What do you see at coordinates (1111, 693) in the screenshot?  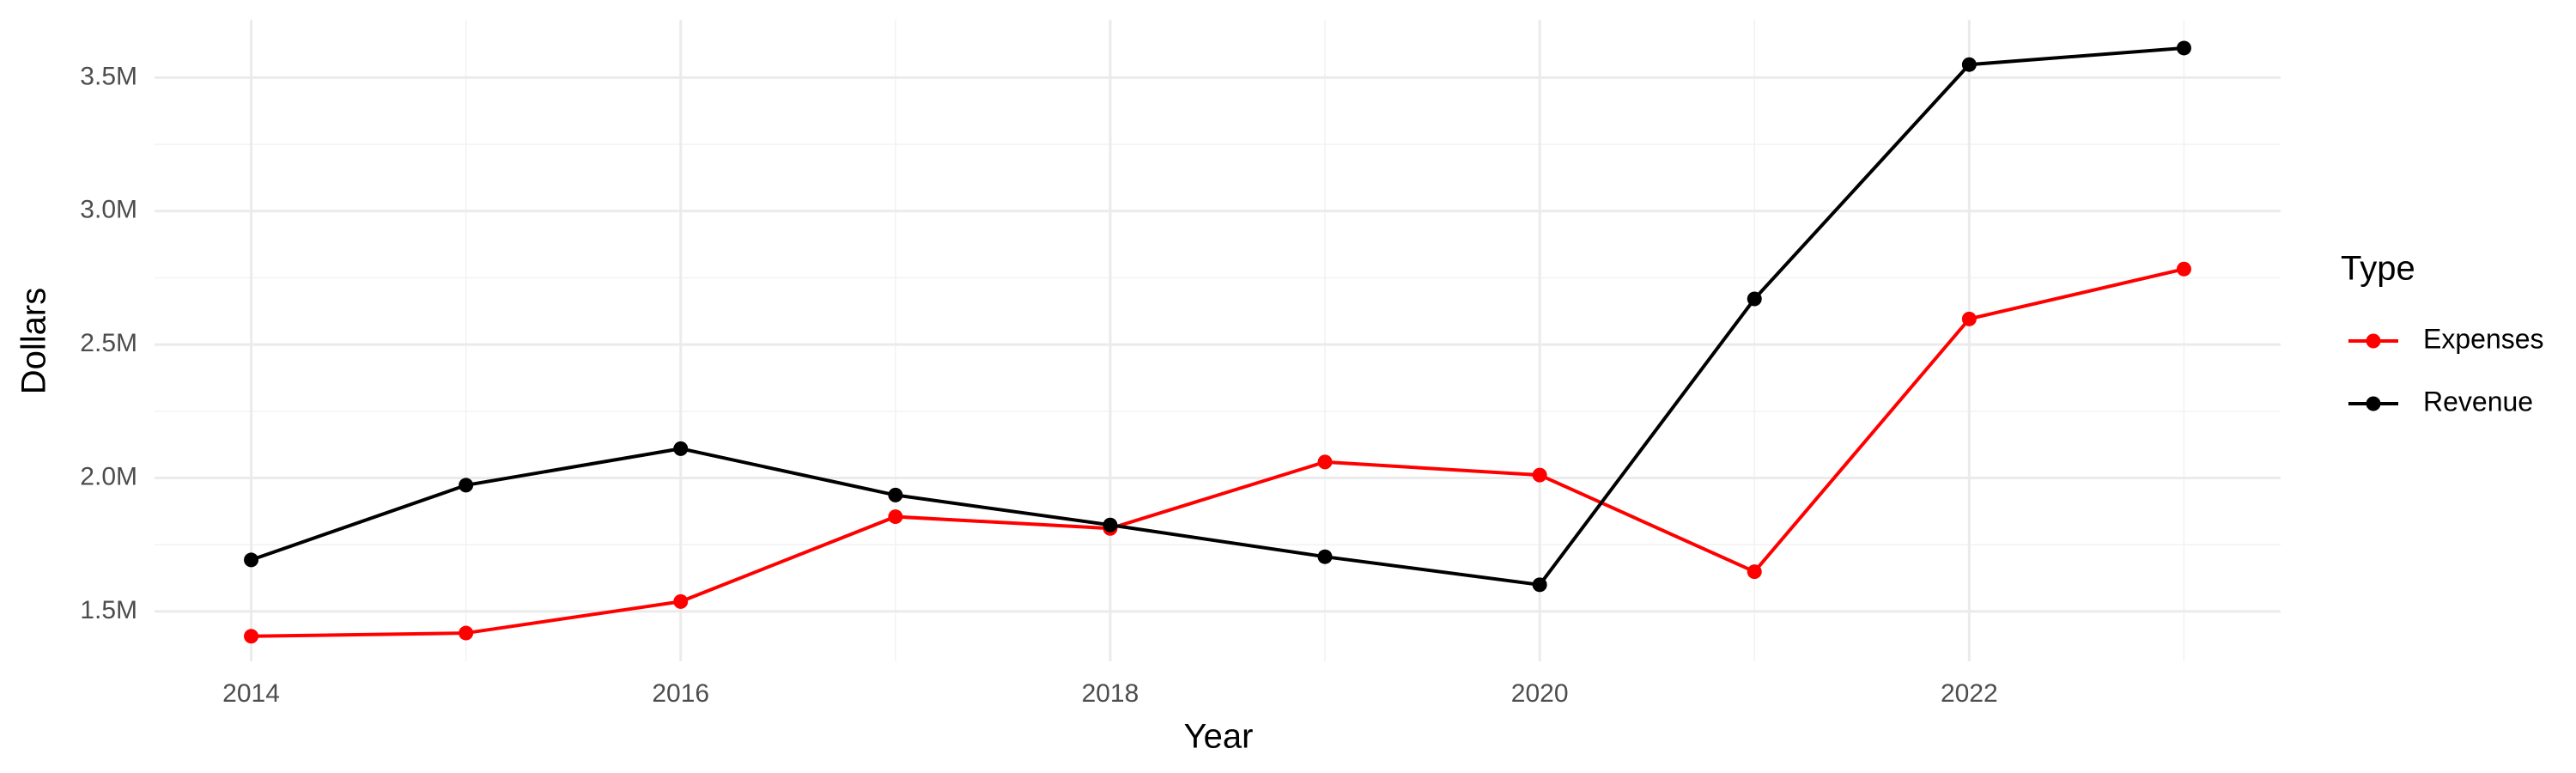 I see `x-tick-label: 2018` at bounding box center [1111, 693].